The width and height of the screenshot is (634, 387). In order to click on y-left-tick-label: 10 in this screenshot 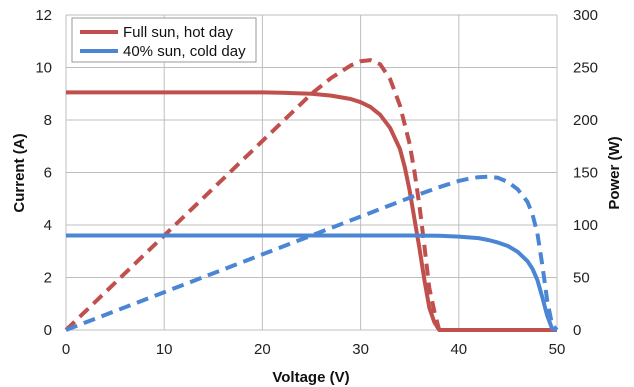, I will do `click(43, 68)`.